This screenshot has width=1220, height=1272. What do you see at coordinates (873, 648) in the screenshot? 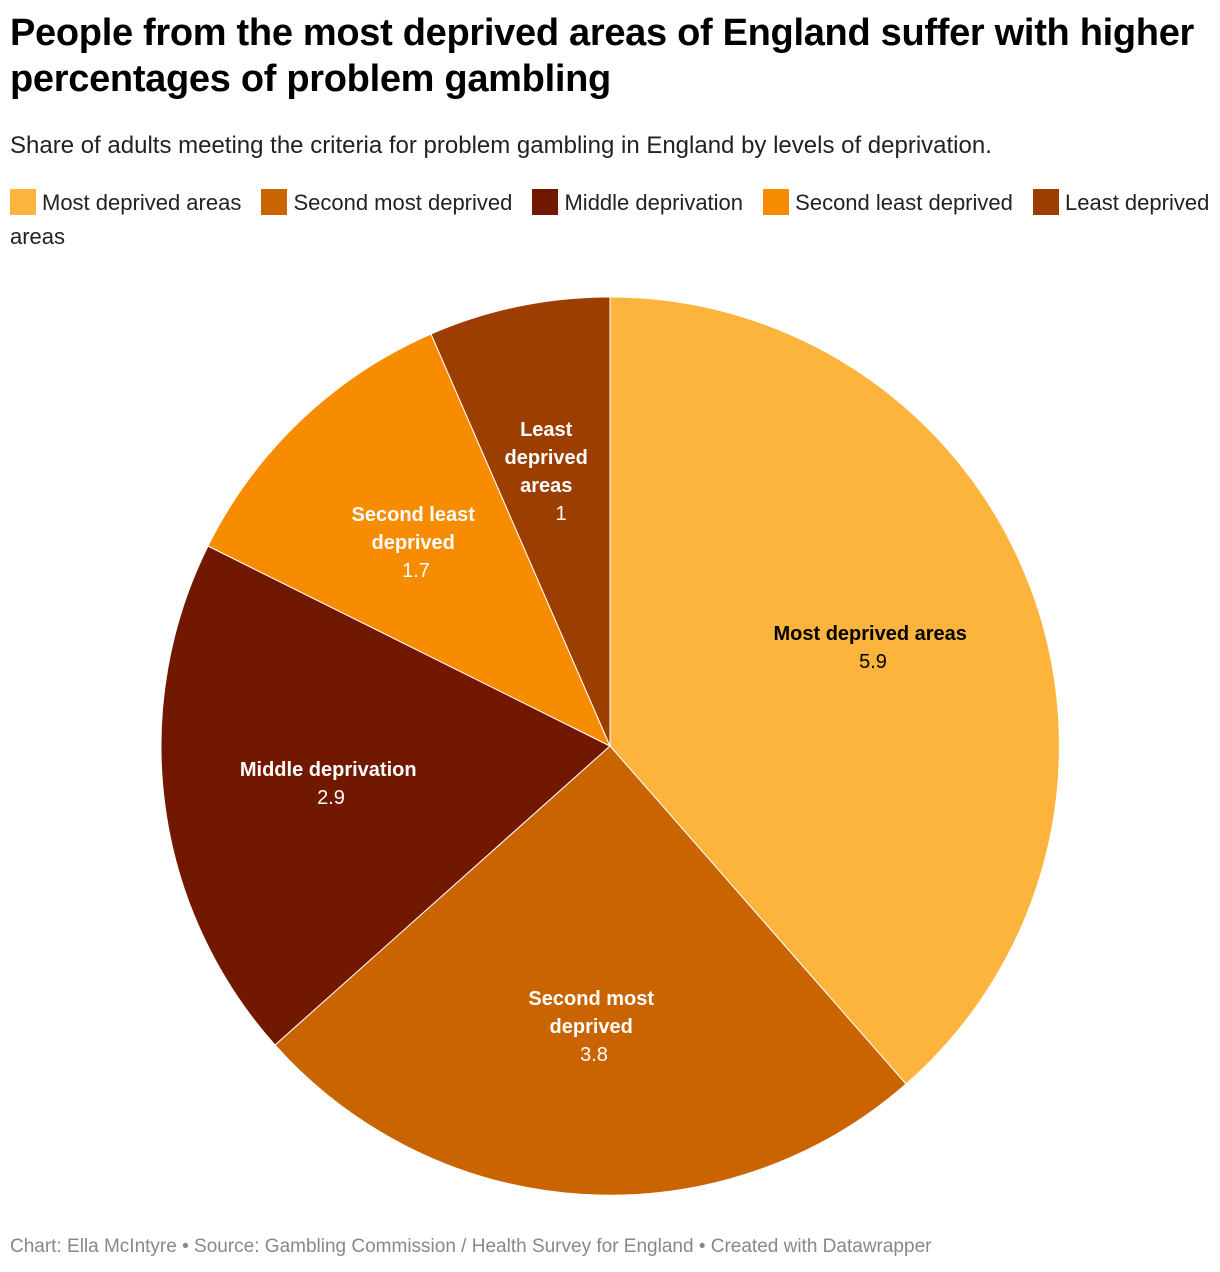
I see `slice-label-most-deprived: Most deprived areas 5.9` at bounding box center [873, 648].